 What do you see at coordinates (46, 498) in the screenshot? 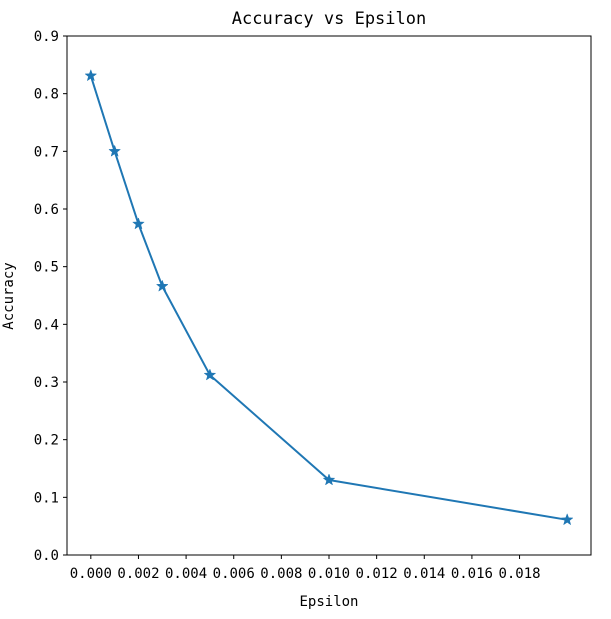
I see `y-tick-label: 0.1` at bounding box center [46, 498].